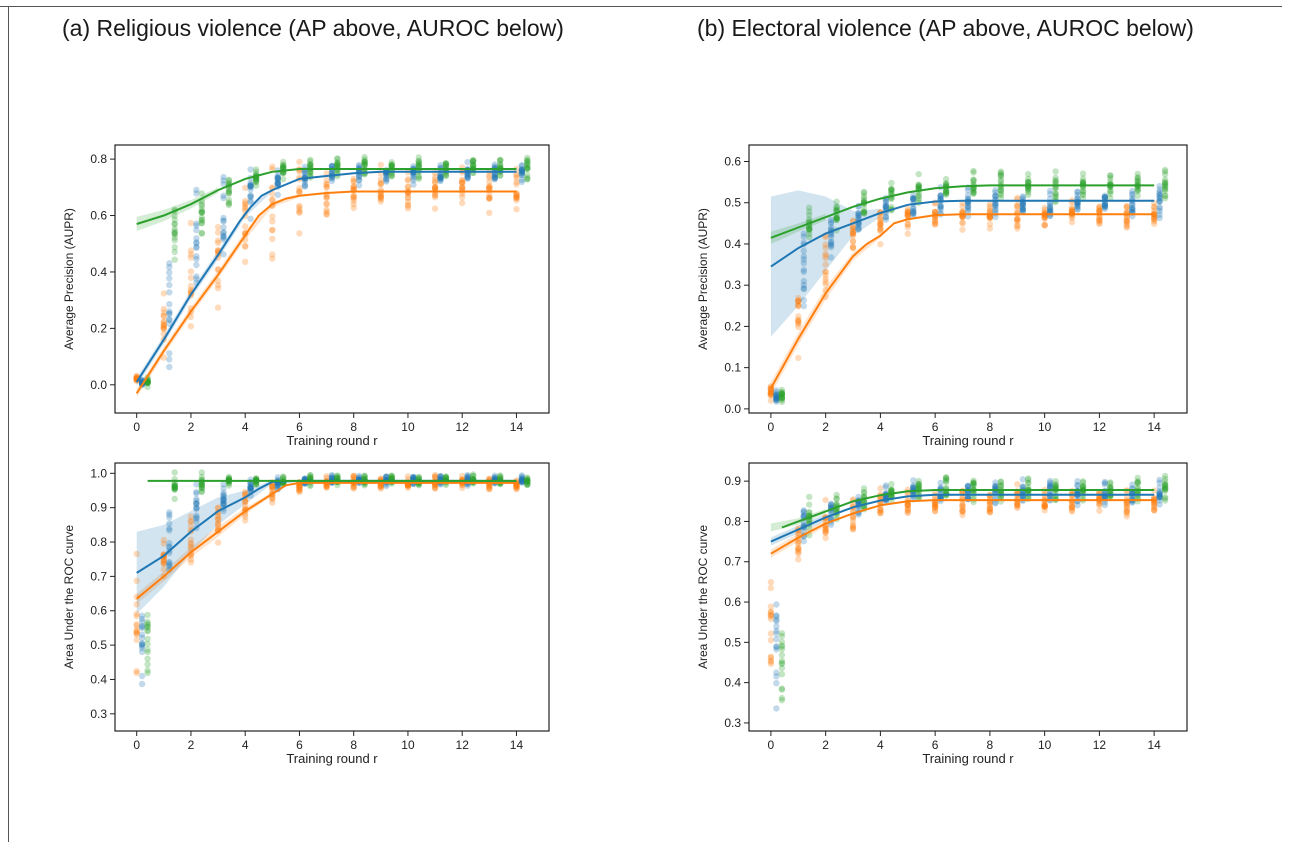  I want to click on y-tick-label: 0.6, so click(732, 602).